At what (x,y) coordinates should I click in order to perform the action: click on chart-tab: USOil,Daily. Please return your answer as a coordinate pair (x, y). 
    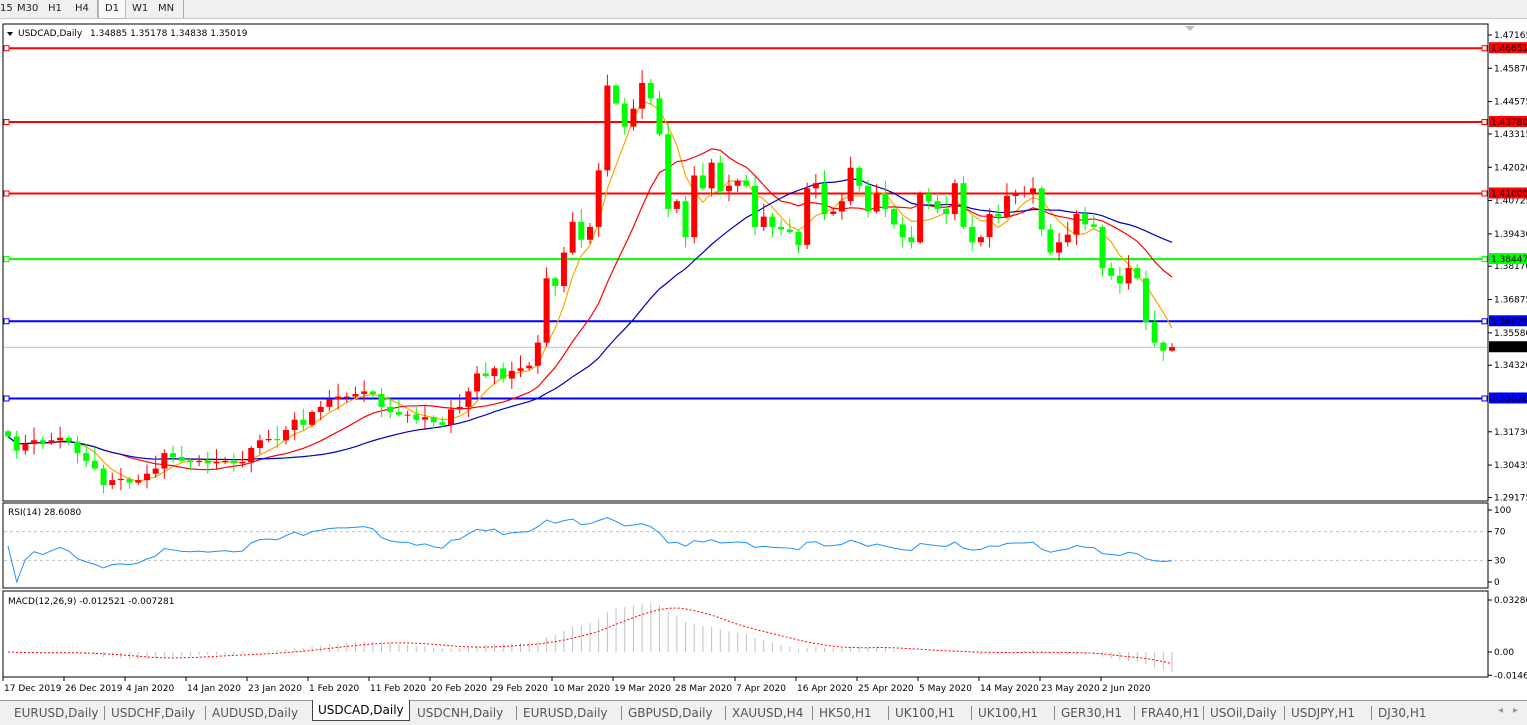
    Looking at the image, I should click on (1243, 713).